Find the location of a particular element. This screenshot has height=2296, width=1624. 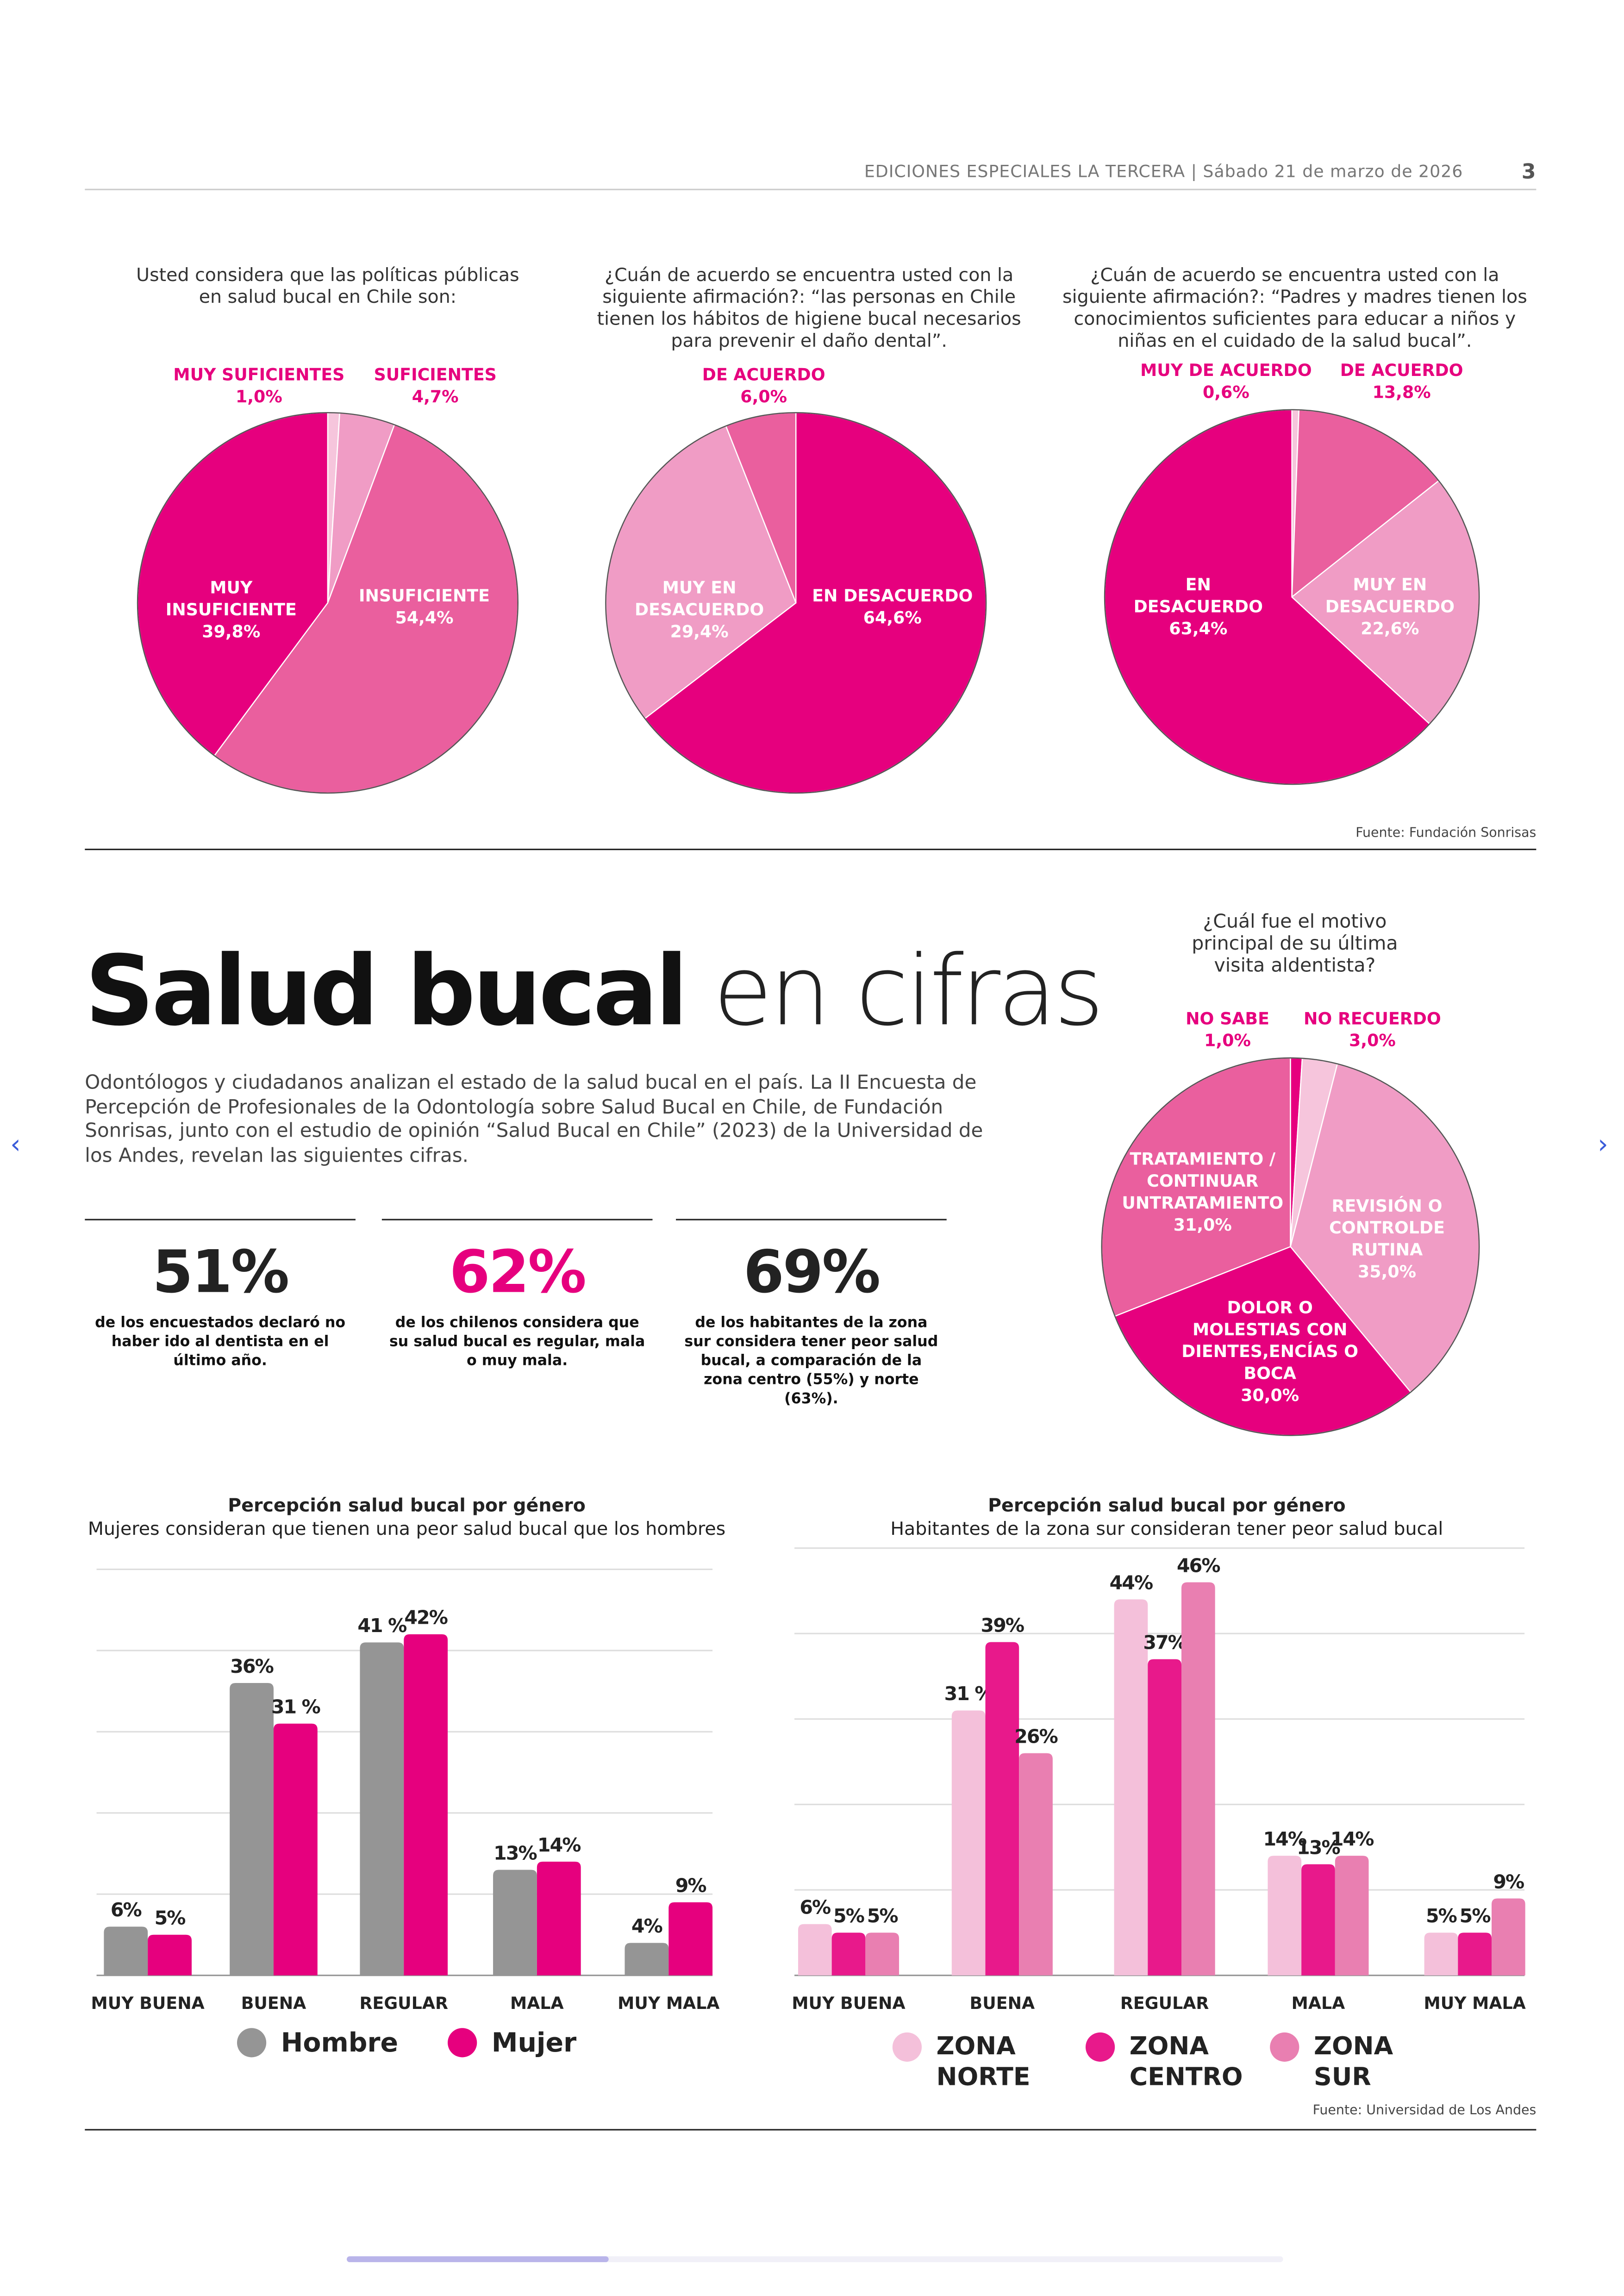

stat-number: 51% is located at coordinates (220, 1273).